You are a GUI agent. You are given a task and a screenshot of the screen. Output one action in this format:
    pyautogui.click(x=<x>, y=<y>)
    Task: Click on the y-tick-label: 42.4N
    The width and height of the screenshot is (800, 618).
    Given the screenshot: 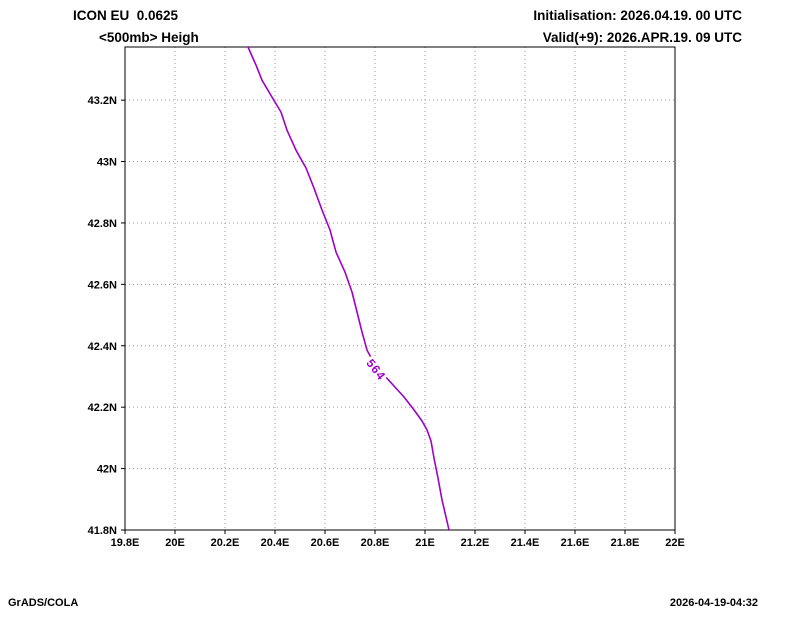 What is the action you would take?
    pyautogui.click(x=102, y=347)
    